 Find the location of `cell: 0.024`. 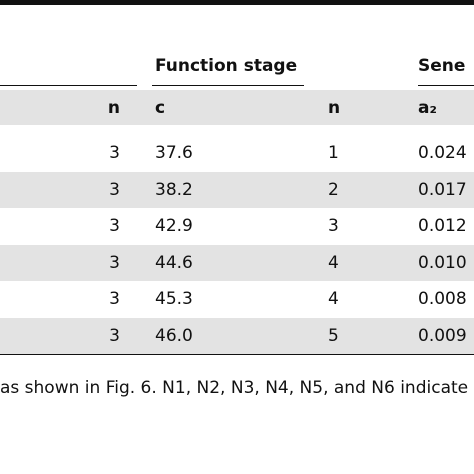

cell: 0.024 is located at coordinates (442, 153).